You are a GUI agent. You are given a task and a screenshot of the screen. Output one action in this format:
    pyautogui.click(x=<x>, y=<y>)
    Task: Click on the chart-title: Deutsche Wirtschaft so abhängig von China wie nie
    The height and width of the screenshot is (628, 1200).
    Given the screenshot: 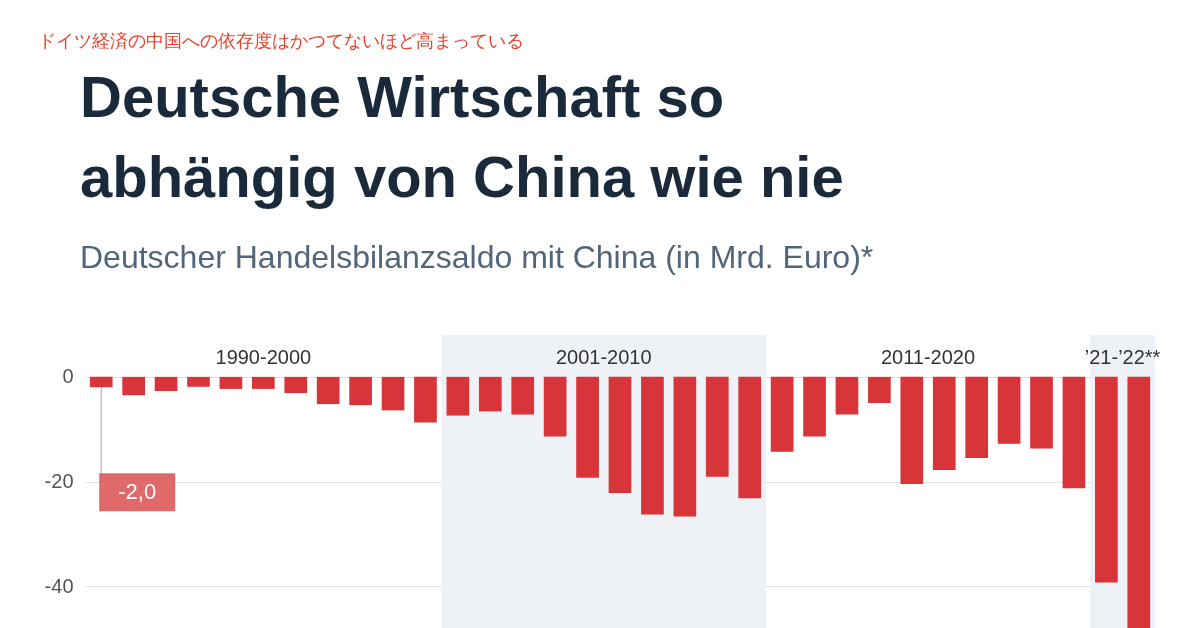 What is the action you would take?
    pyautogui.click(x=462, y=136)
    